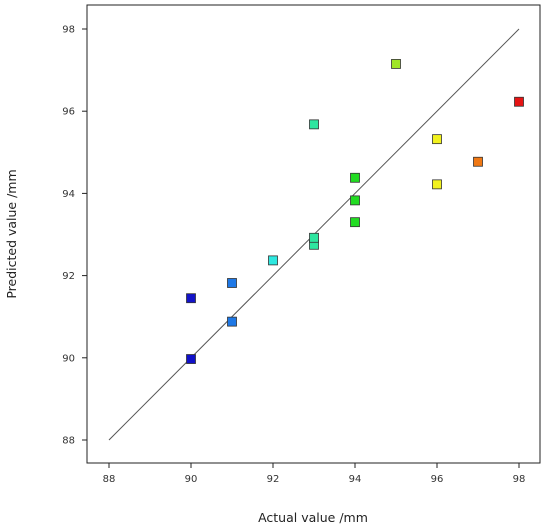 This screenshot has width=550, height=530. I want to click on x-tick-label: 92, so click(273, 479).